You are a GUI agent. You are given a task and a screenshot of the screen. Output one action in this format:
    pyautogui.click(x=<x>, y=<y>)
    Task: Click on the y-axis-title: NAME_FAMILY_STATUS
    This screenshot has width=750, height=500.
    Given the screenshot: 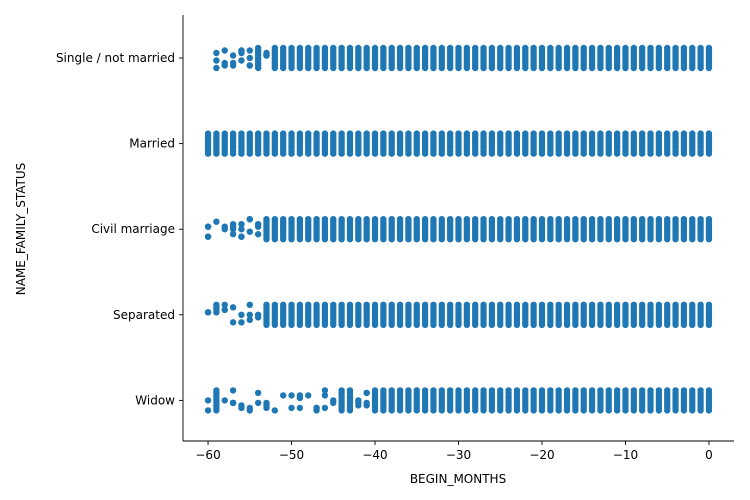 What is the action you would take?
    pyautogui.click(x=21, y=229)
    